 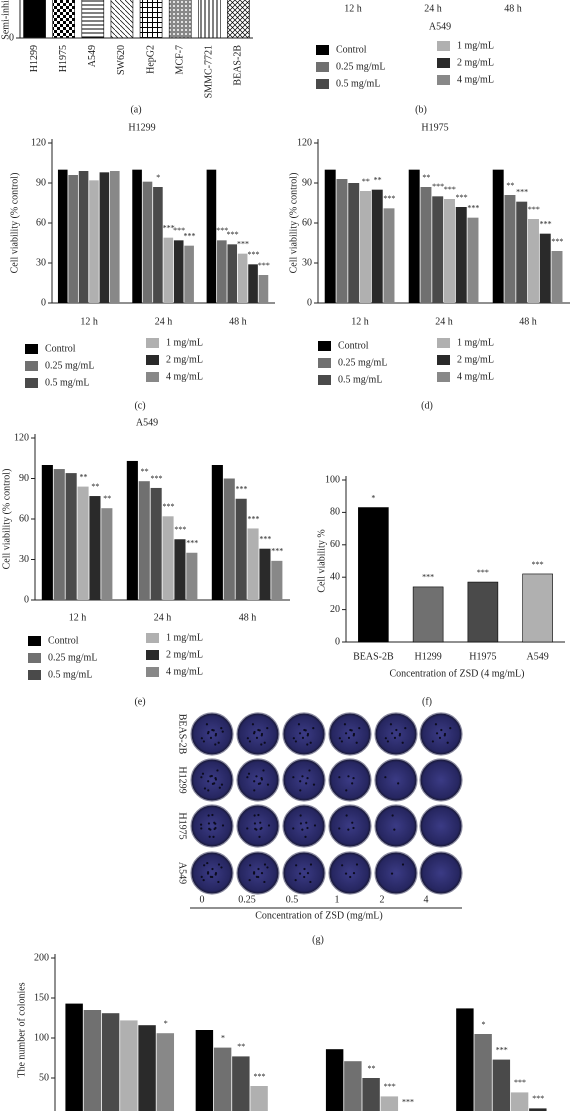 What do you see at coordinates (34, 58) in the screenshot?
I see `x-tick-label: H1299` at bounding box center [34, 58].